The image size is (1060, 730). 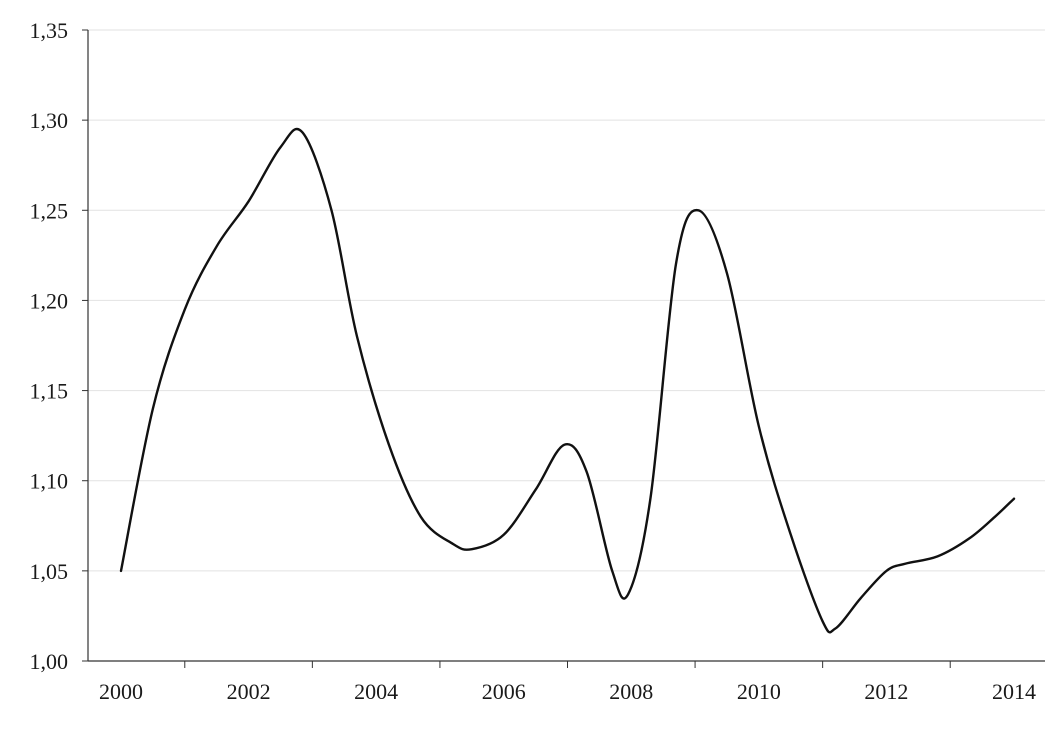 I want to click on y-tick-label: 1,00, so click(x=49, y=661).